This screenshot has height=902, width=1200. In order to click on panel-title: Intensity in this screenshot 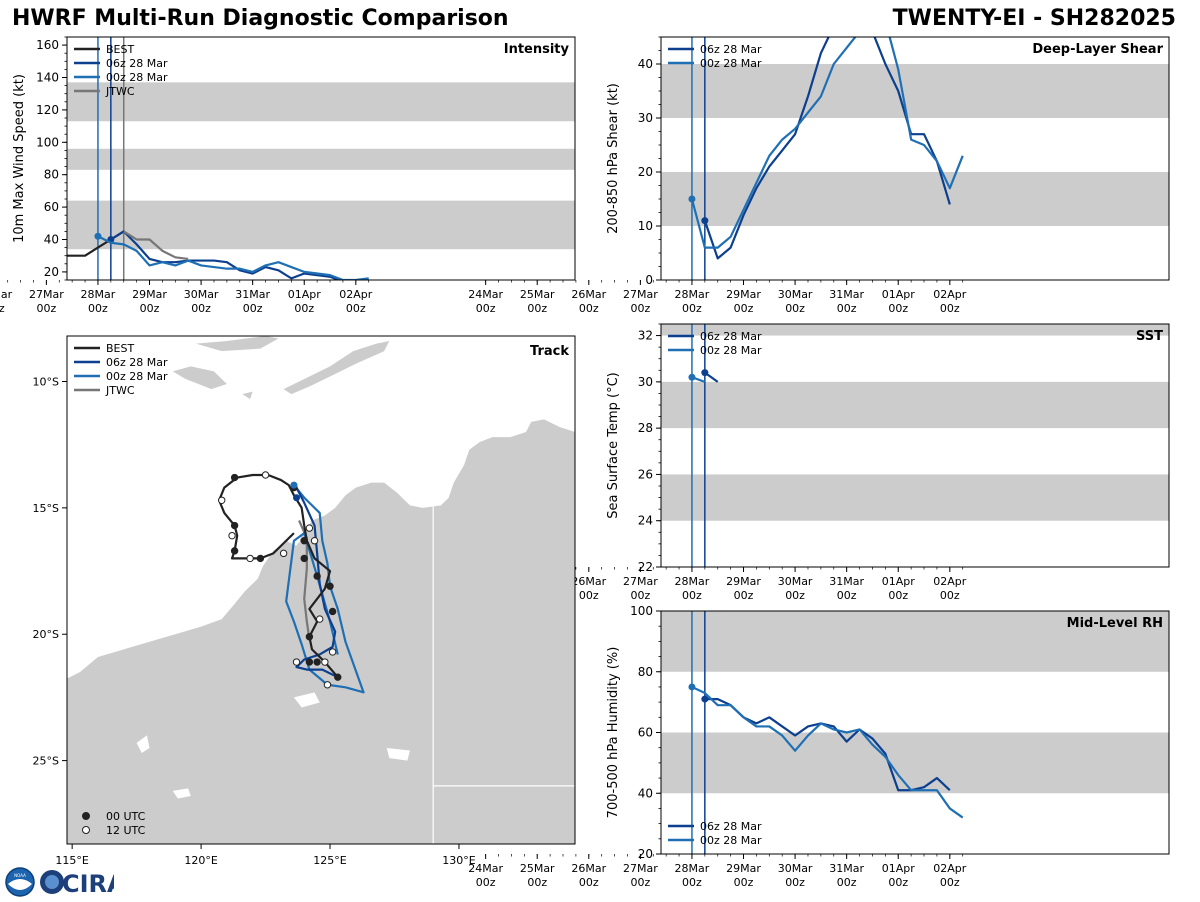, I will do `click(537, 49)`.